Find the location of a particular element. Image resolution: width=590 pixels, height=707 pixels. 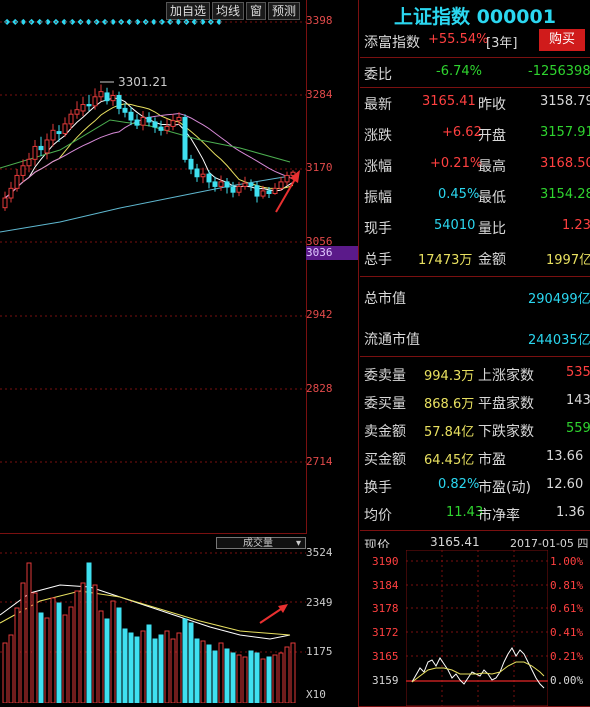

volume-ma5-line is located at coordinates (145, 612).